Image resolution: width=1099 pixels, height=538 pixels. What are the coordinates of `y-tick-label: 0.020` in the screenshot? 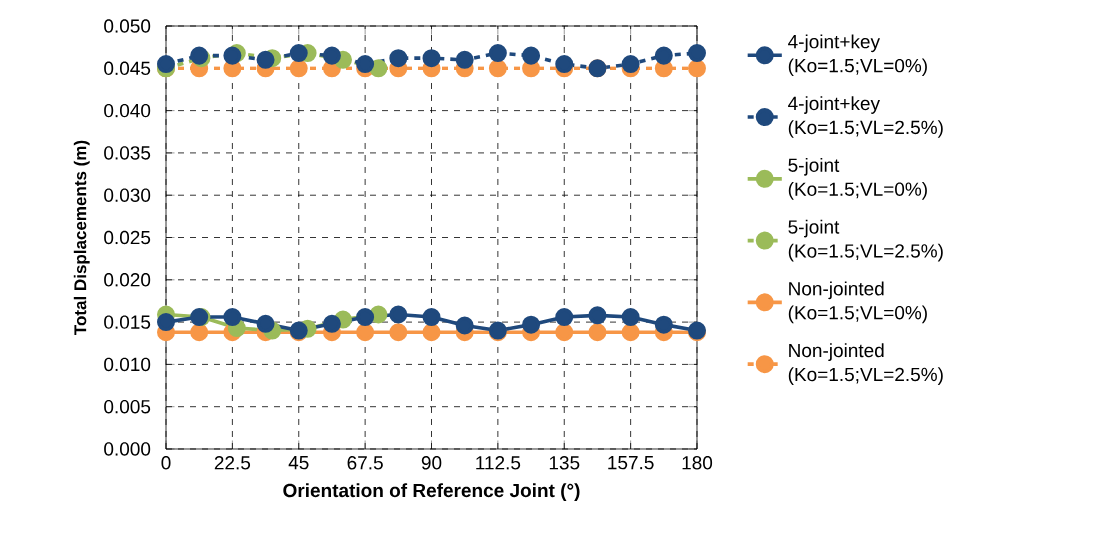 It's located at (127, 280).